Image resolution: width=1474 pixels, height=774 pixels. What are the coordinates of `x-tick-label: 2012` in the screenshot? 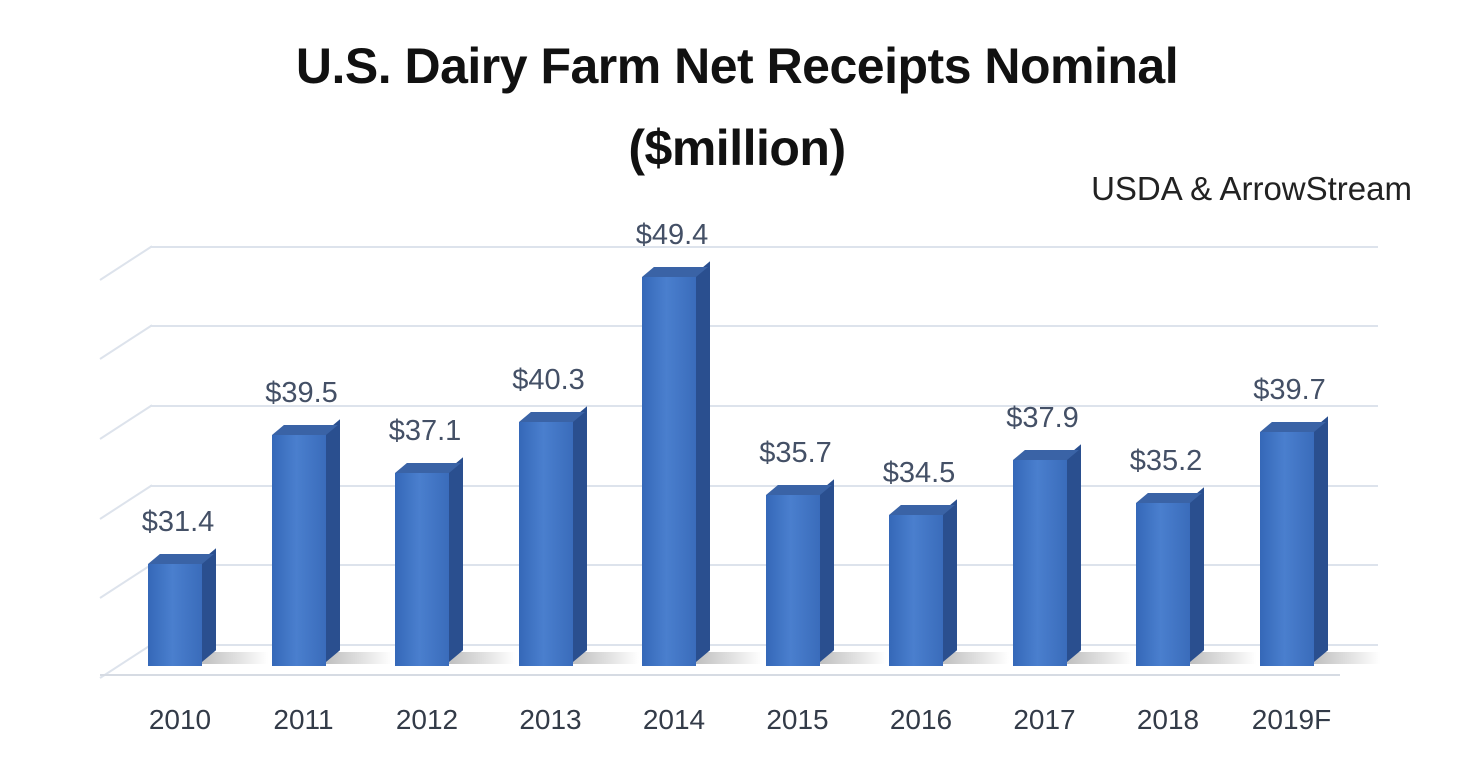 It's located at (427, 719).